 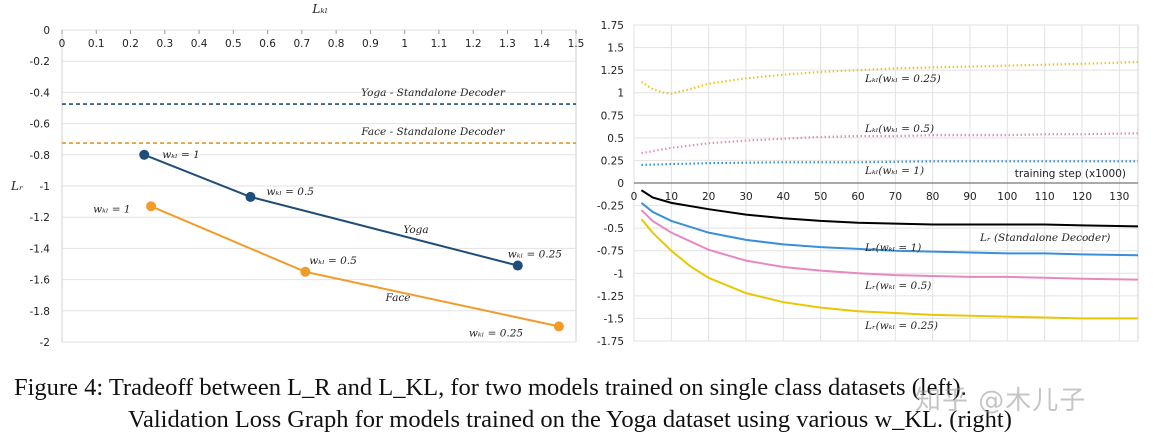 What do you see at coordinates (783, 197) in the screenshot?
I see `x-tick-label: 40` at bounding box center [783, 197].